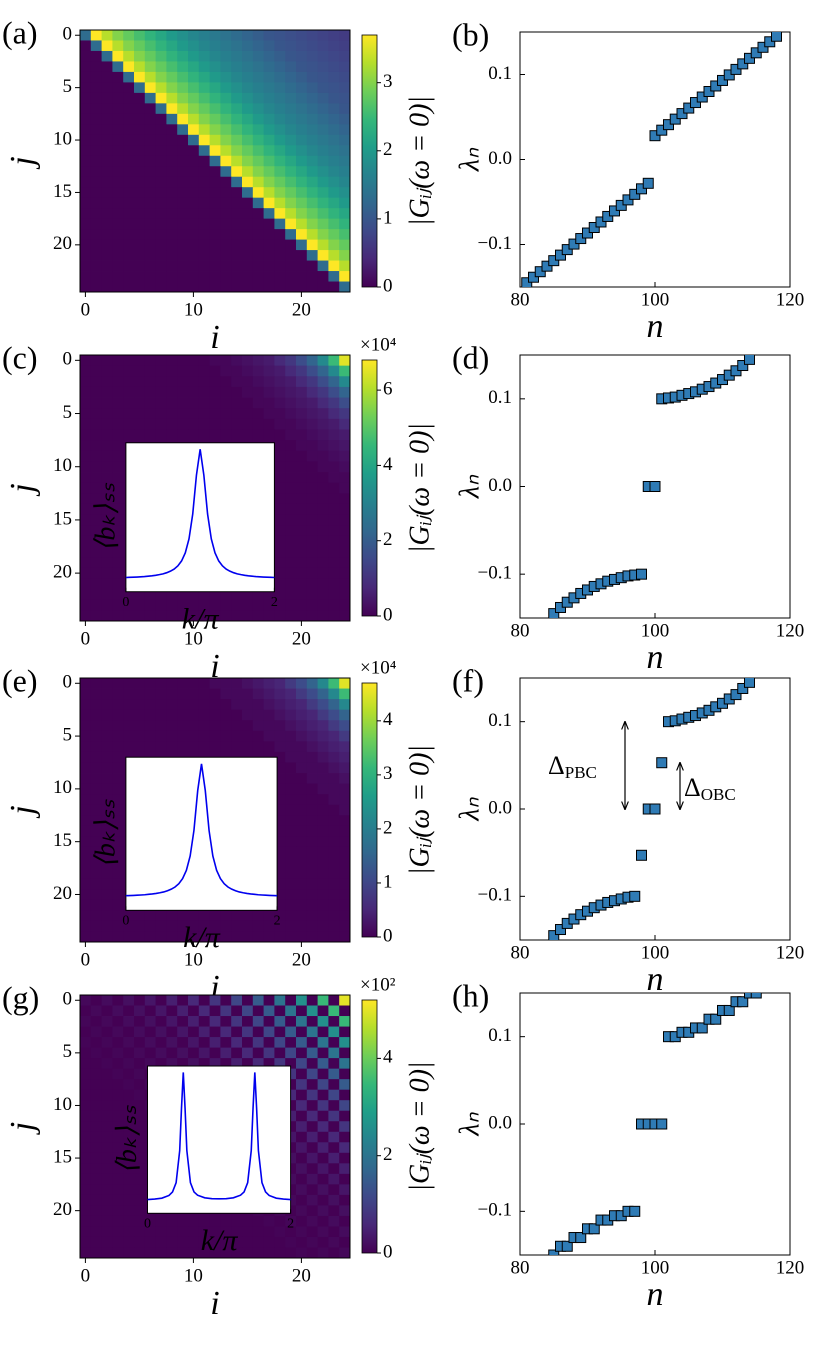 Image resolution: width=822 pixels, height=1349 pixels. I want to click on panel-label: (a), so click(20, 32).